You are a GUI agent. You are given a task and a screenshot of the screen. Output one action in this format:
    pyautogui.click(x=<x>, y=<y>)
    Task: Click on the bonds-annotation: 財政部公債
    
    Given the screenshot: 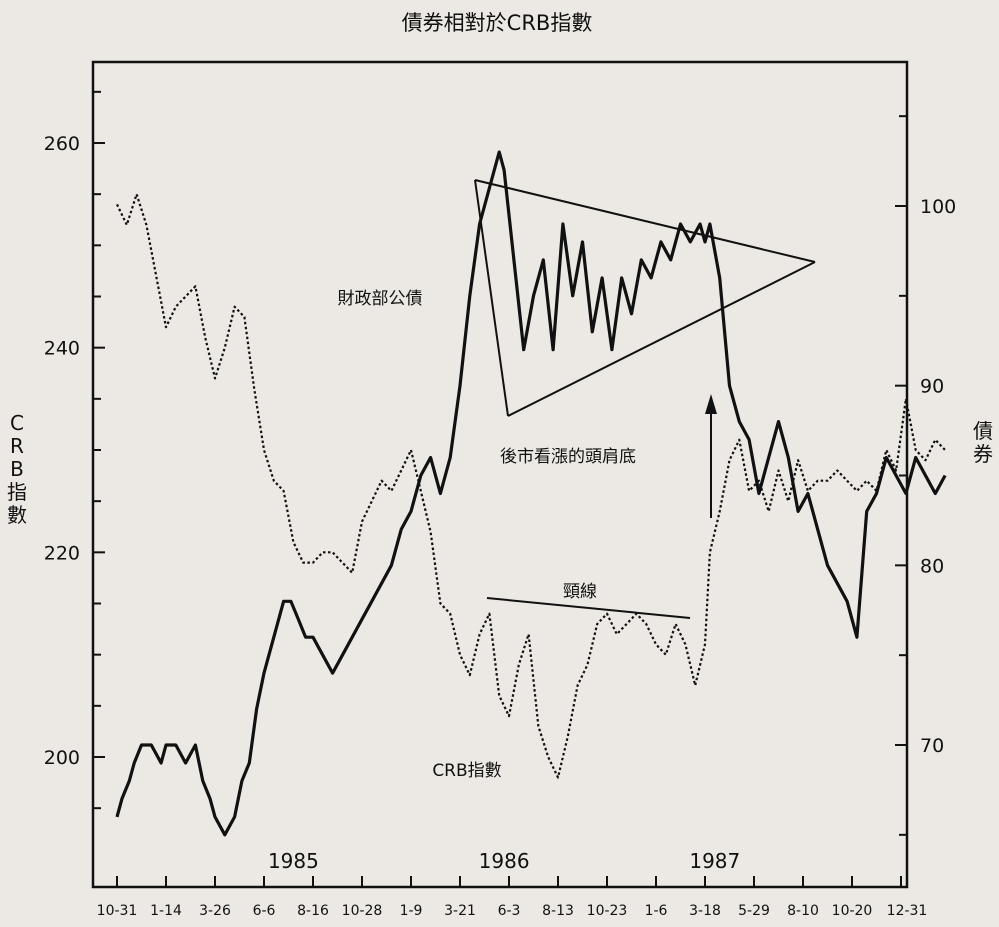 What is the action you would take?
    pyautogui.click(x=380, y=299)
    